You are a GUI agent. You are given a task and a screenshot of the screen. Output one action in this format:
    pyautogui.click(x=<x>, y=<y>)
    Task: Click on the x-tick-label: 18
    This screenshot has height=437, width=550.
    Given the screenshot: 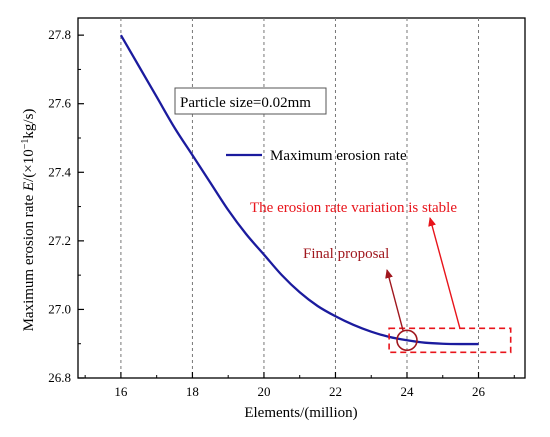 What is the action you would take?
    pyautogui.click(x=192, y=391)
    